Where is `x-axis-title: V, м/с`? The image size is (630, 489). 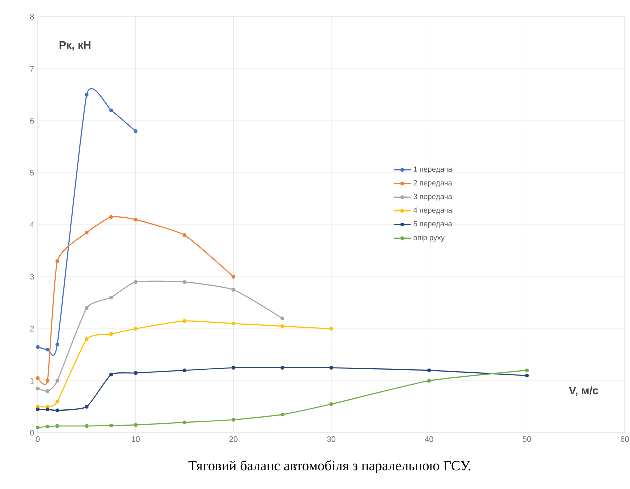 x-axis-title: V, м/с is located at coordinates (583, 391).